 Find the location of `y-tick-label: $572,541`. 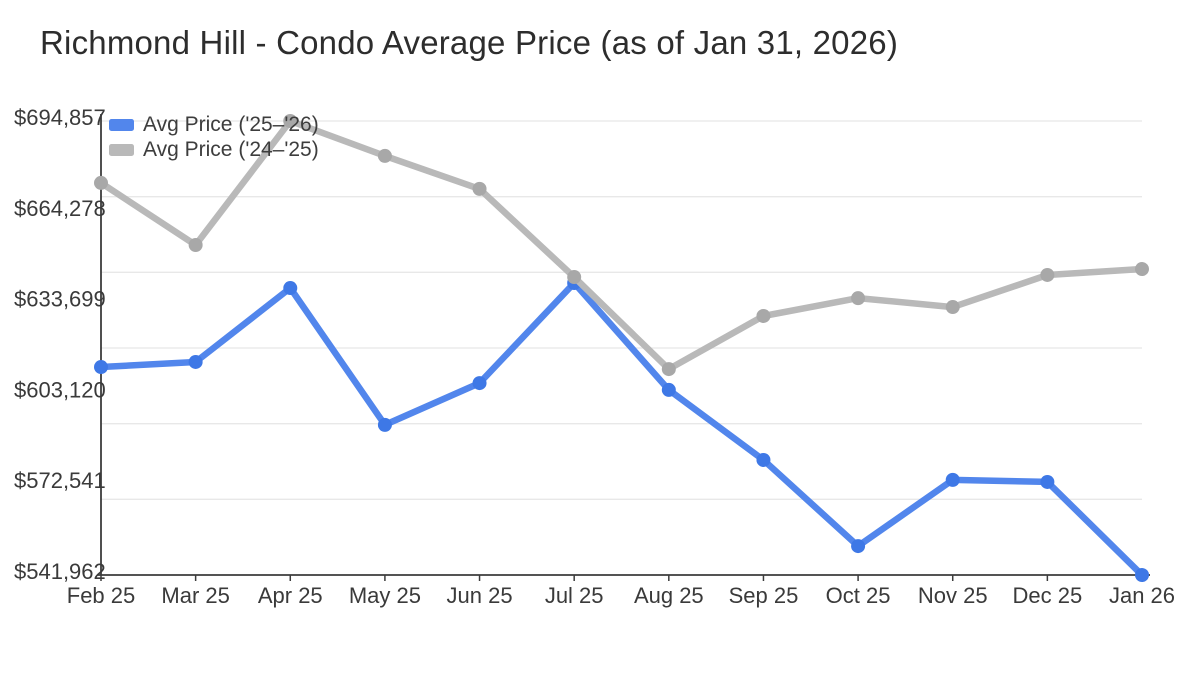

y-tick-label: $572,541 is located at coordinates (60, 480).